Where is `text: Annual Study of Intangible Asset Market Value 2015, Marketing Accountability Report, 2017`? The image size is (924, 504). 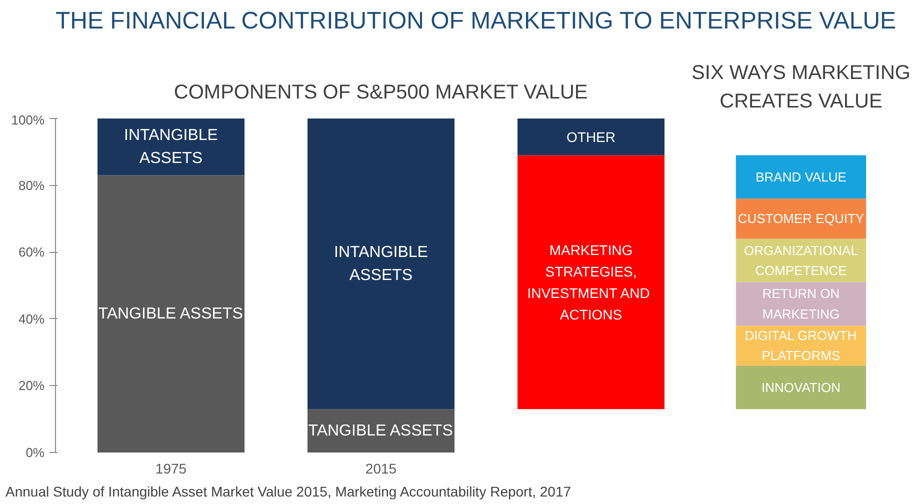 text: Annual Study of Intangible Asset Market Value 2015, Marketing Accountability Report, 2017 is located at coordinates (289, 492).